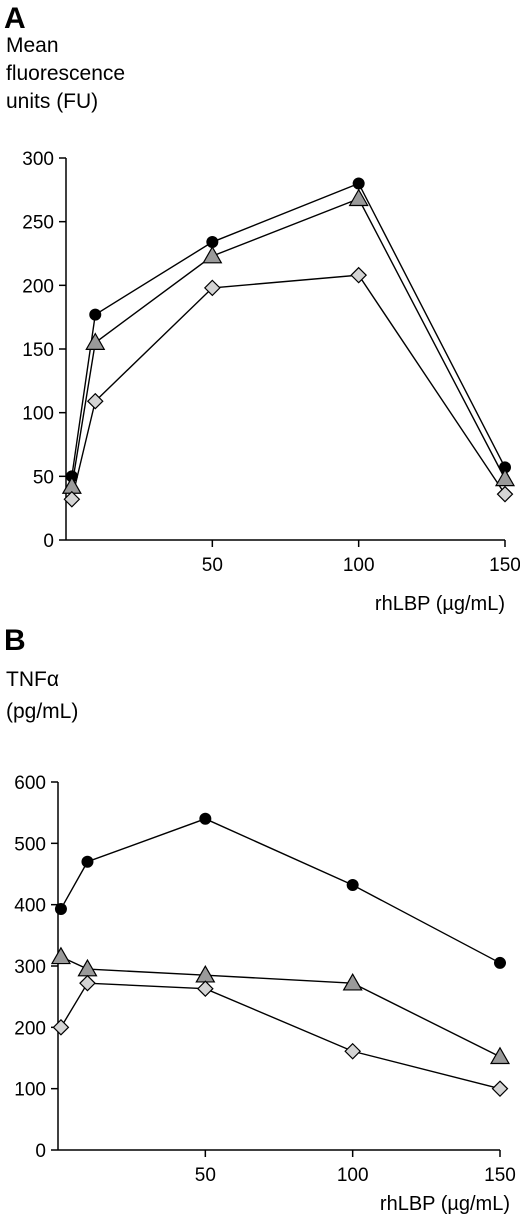 This screenshot has height=1224, width=520. Describe the element at coordinates (65, 73) in the screenshot. I see `y-axis-label: fluorescence` at that location.